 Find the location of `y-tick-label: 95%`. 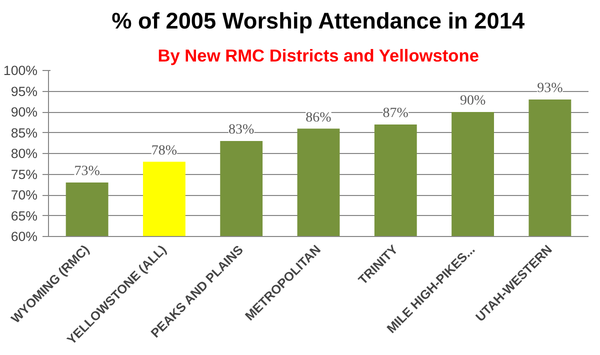

y-tick-label: 95% is located at coordinates (24, 91).